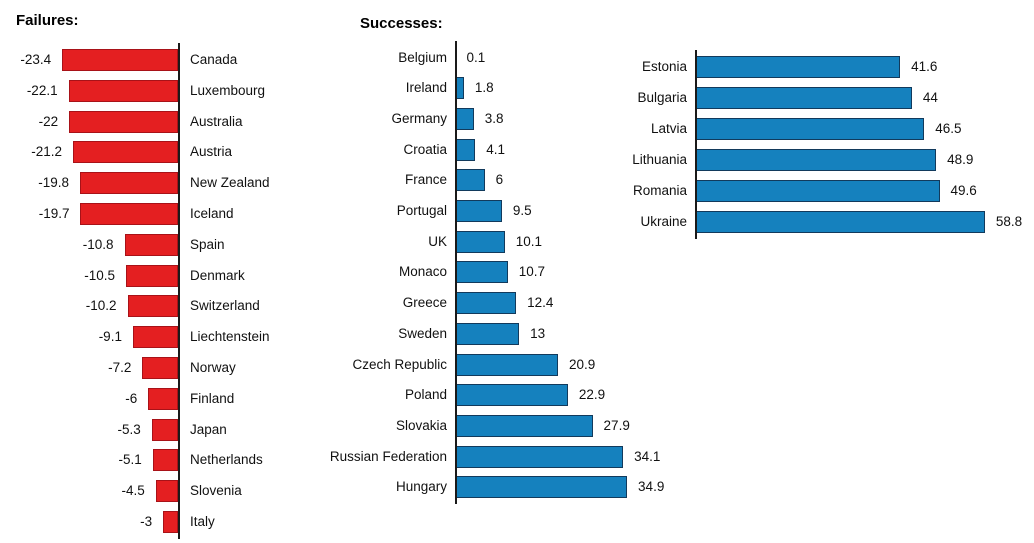 The height and width of the screenshot is (543, 1034). Describe the element at coordinates (421, 425) in the screenshot. I see `category-label-slovakia: Slovakia` at that location.